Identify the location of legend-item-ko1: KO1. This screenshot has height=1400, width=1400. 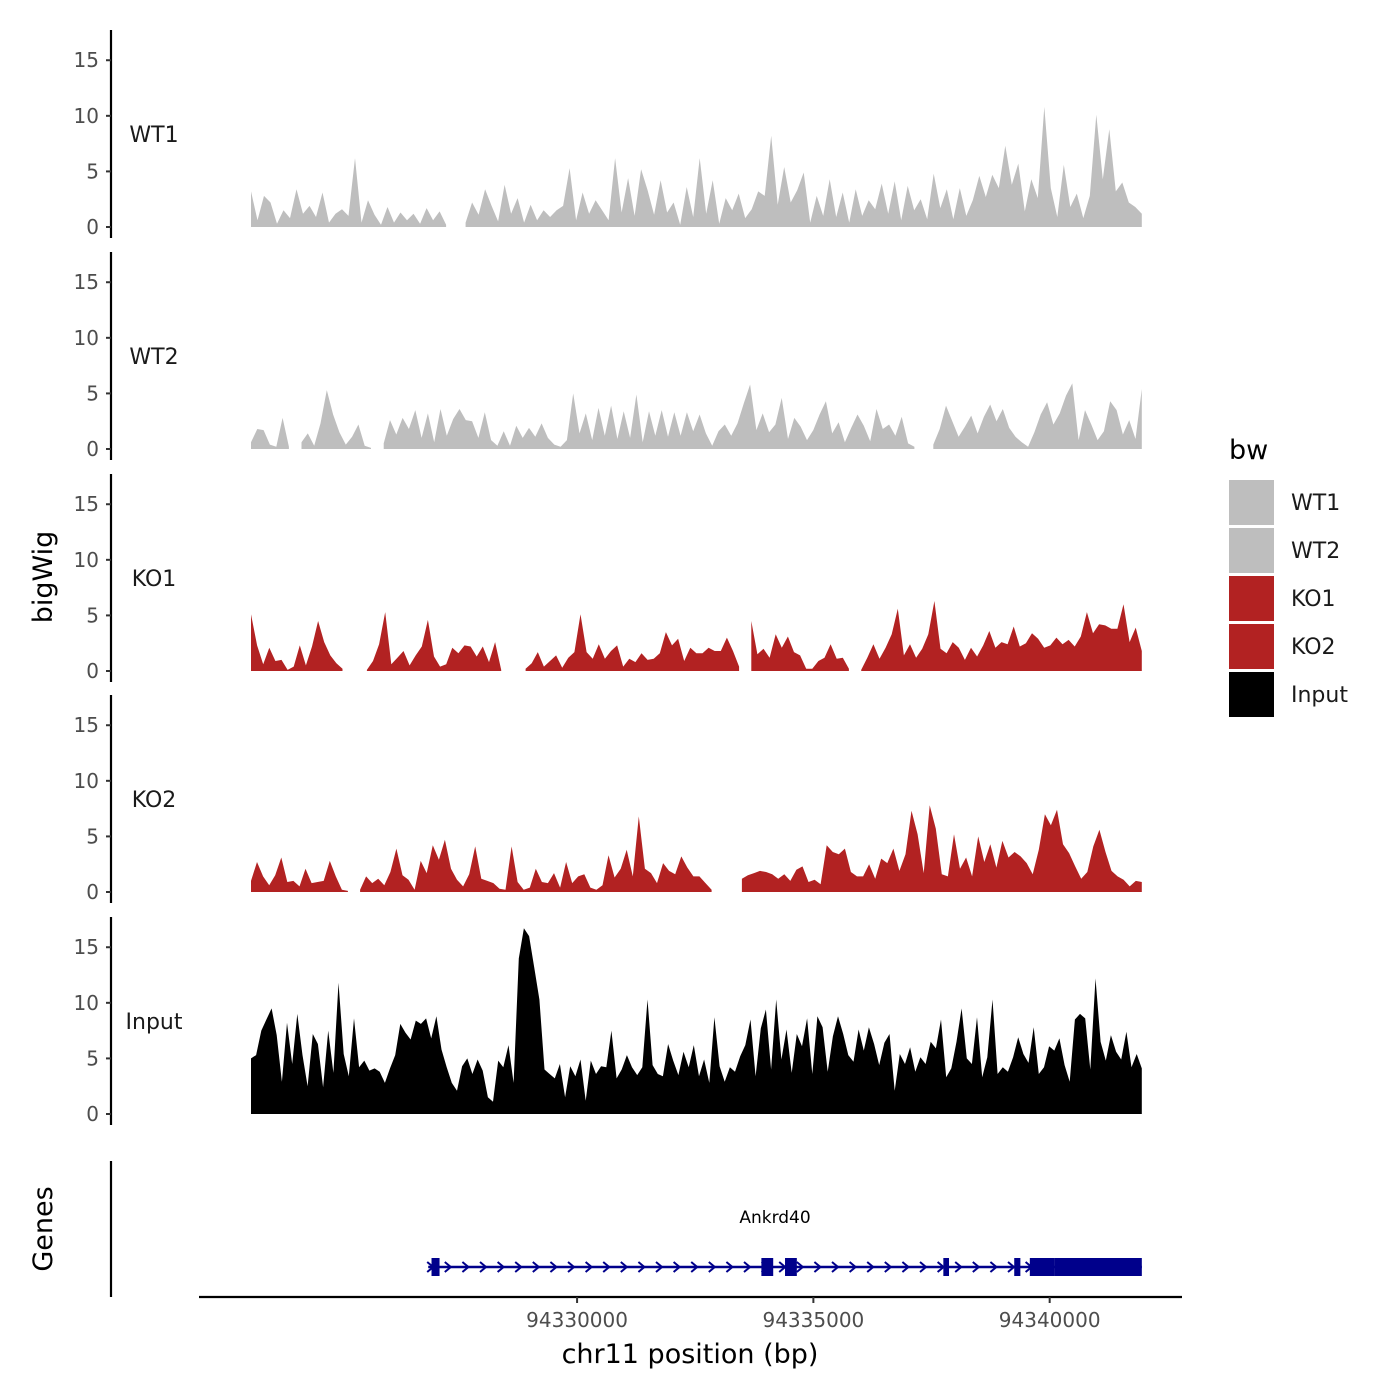
(1282, 598).